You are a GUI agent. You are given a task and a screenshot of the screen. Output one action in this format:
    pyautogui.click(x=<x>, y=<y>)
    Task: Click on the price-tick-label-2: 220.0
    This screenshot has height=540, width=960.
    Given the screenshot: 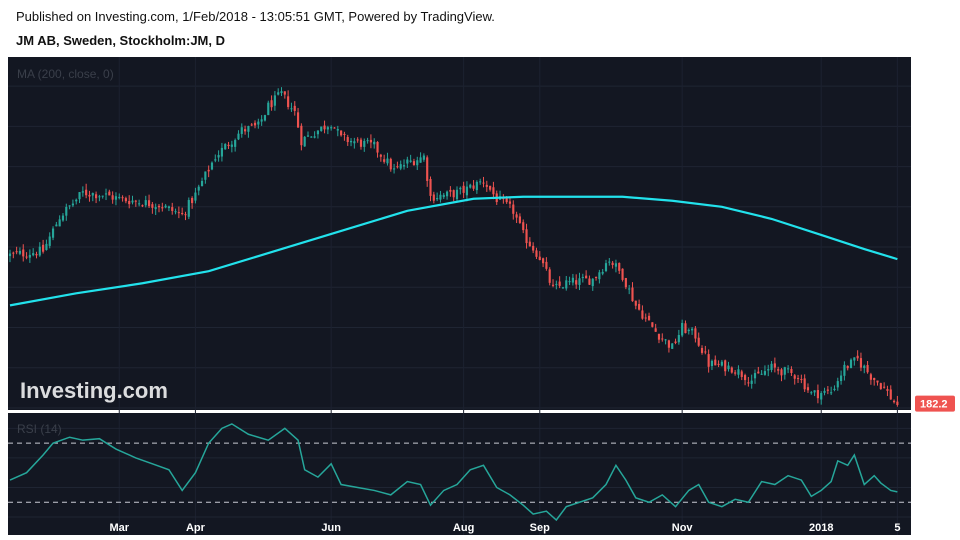 What is the action you would take?
    pyautogui.click(x=934, y=329)
    